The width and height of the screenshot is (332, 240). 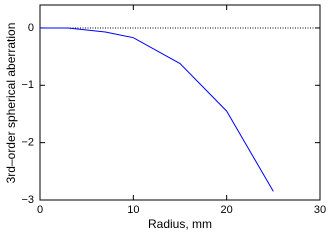 I want to click on x-axis-label: Radius, mm, so click(x=180, y=224).